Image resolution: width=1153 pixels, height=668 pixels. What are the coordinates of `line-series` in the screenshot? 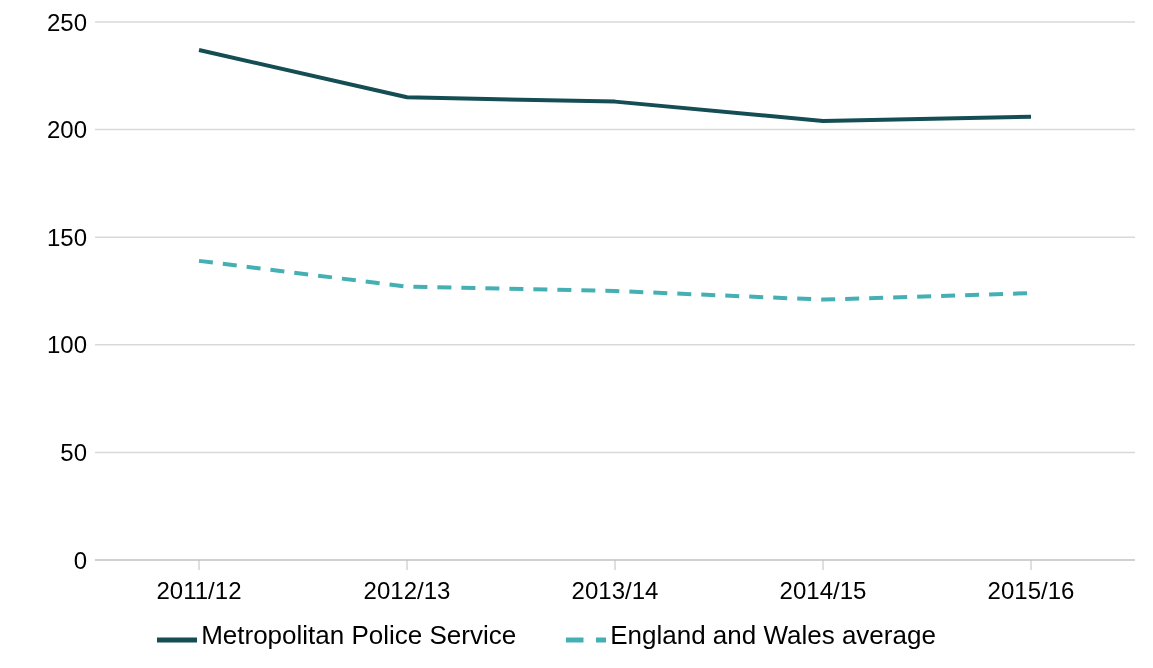 It's located at (615, 85).